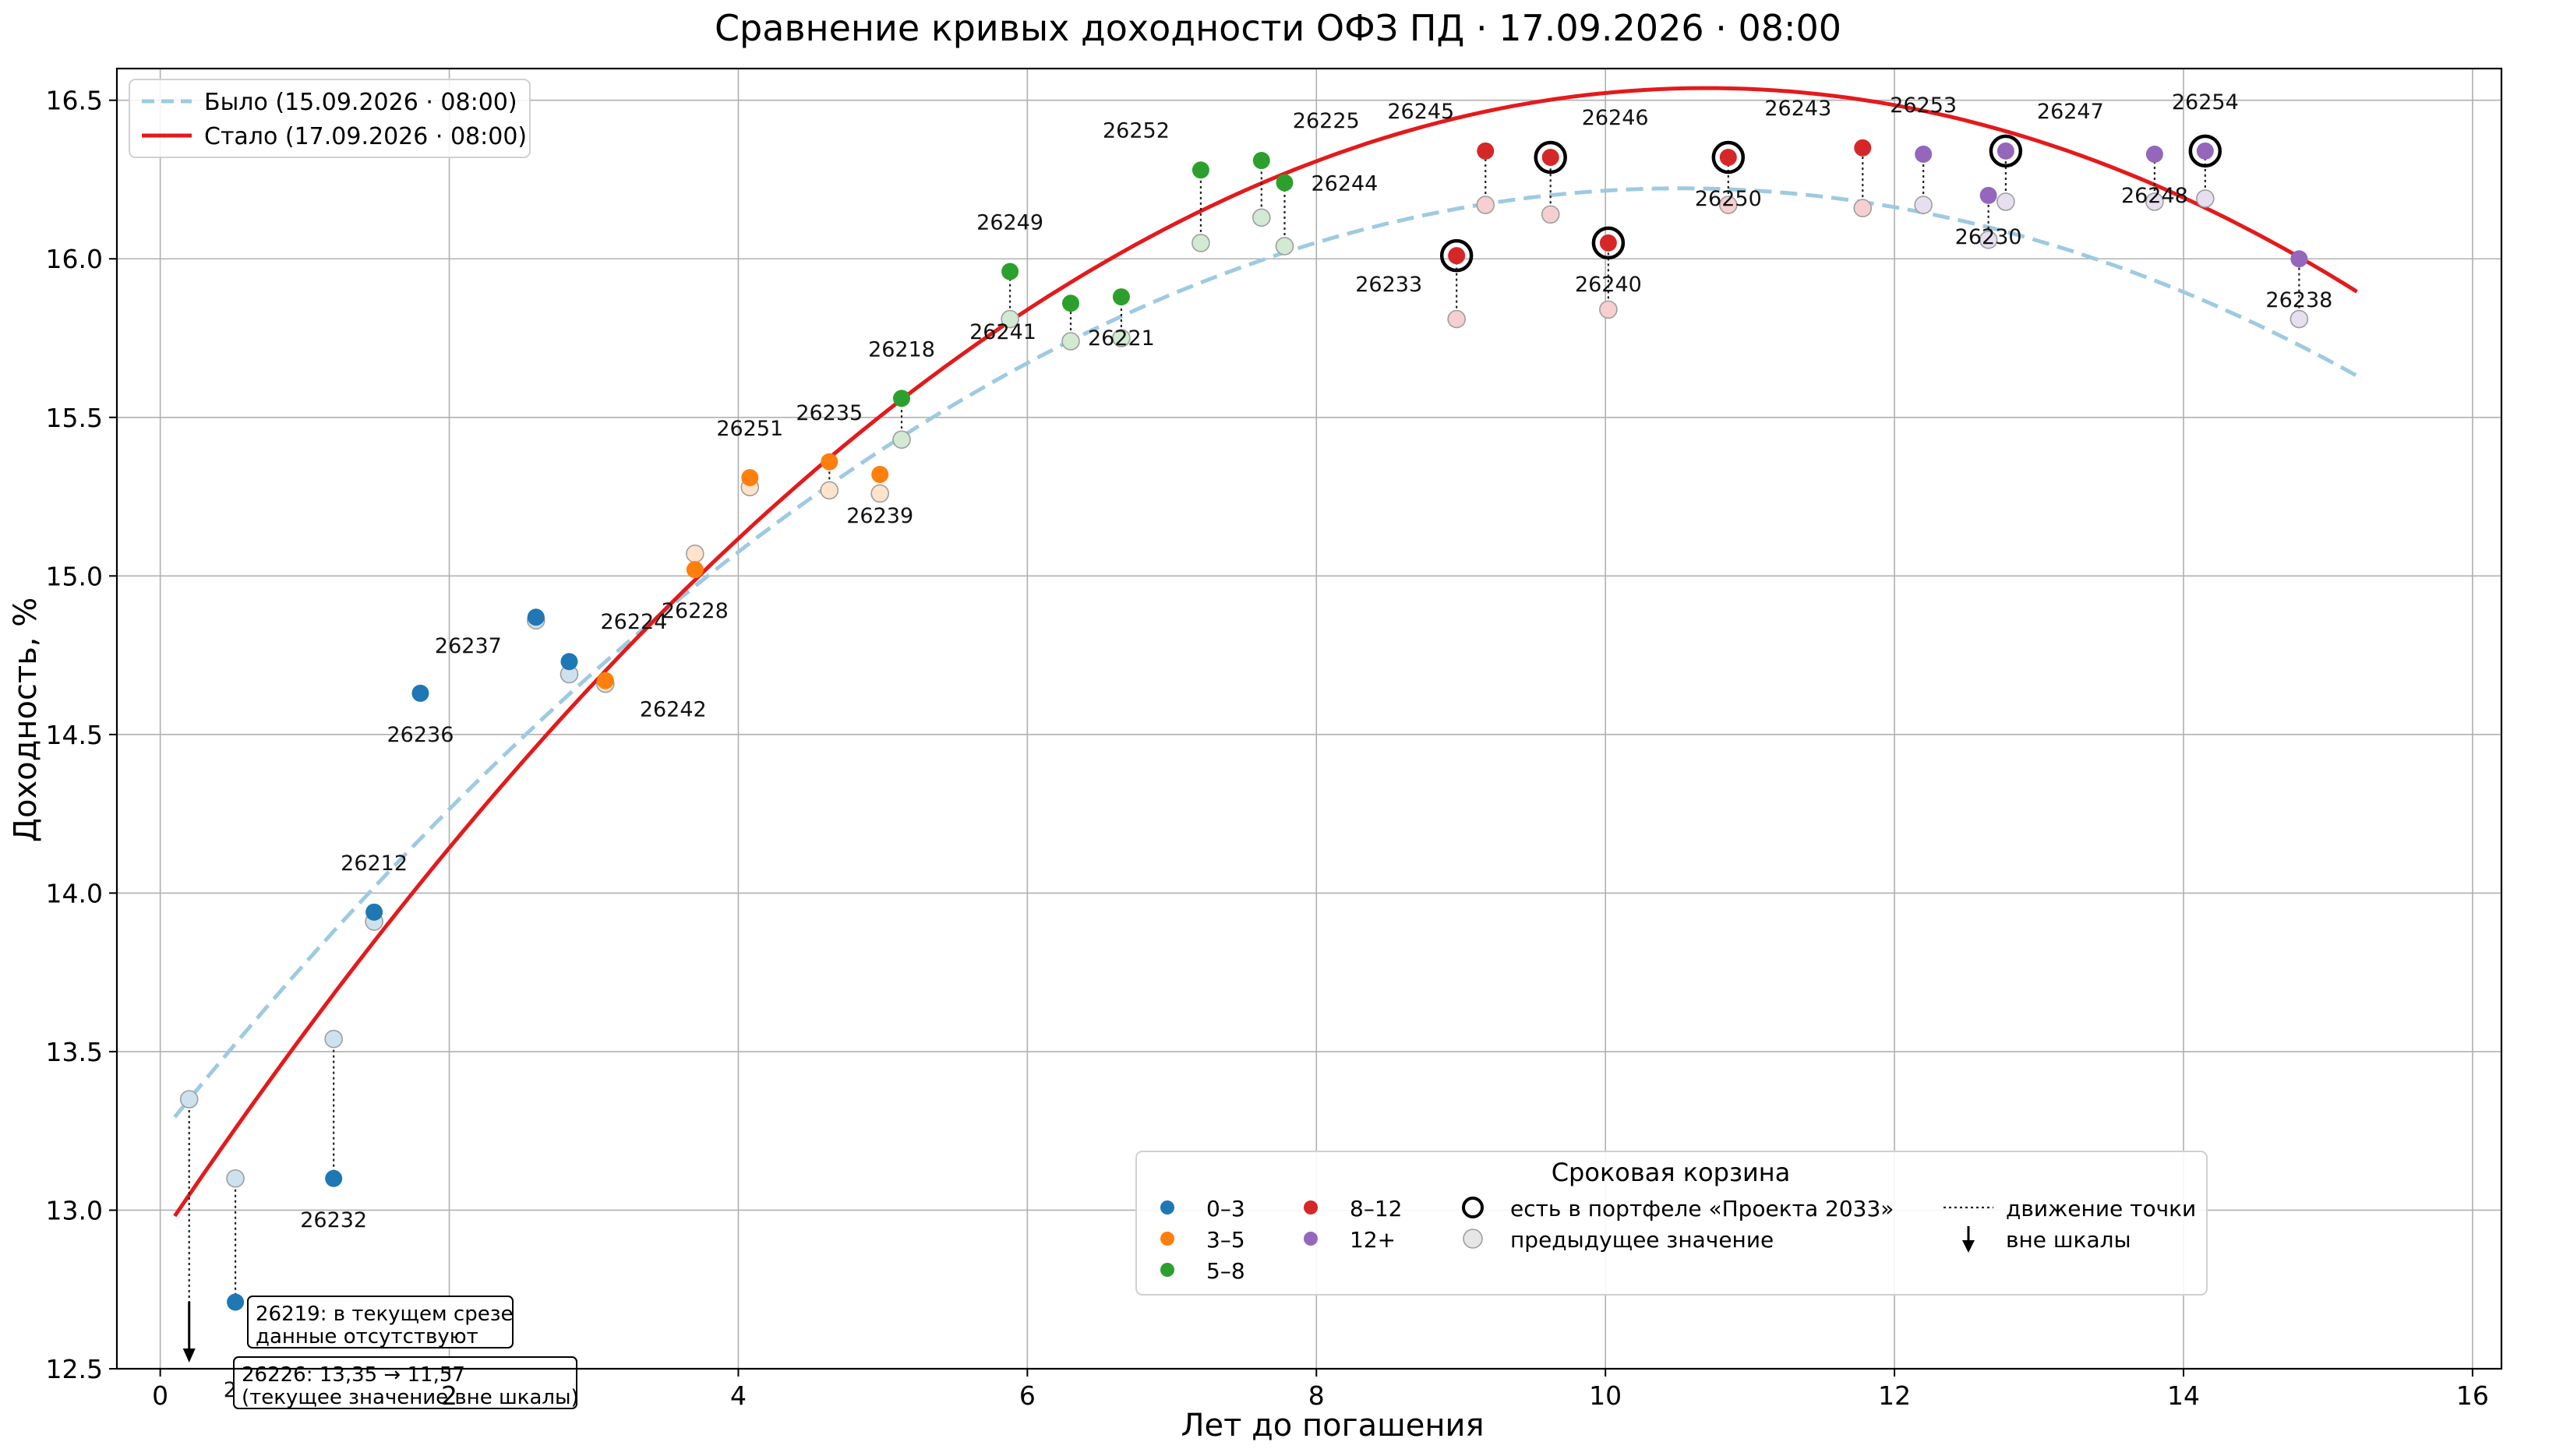 This screenshot has width=2556, height=1456. What do you see at coordinates (1121, 339) in the screenshot?
I see `bond-label: 26221` at bounding box center [1121, 339].